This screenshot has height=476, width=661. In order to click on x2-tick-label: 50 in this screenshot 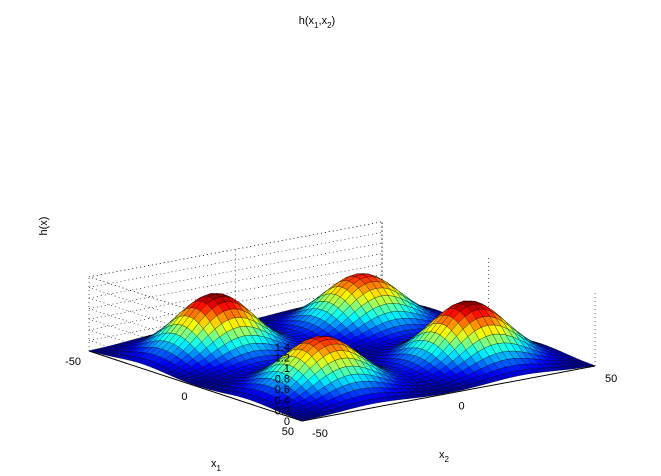, I will do `click(611, 379)`.